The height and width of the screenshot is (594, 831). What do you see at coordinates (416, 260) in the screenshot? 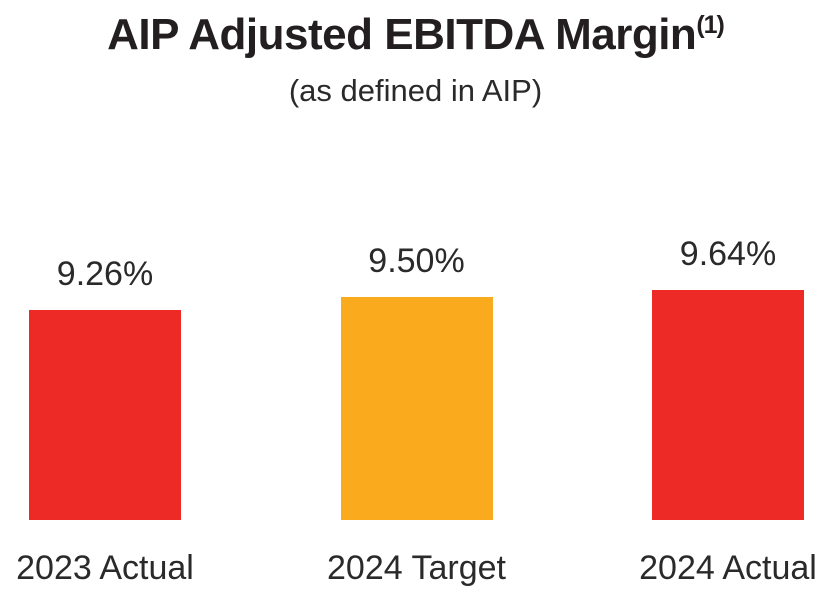
I see `value-label-2024-target: 9.50%` at bounding box center [416, 260].